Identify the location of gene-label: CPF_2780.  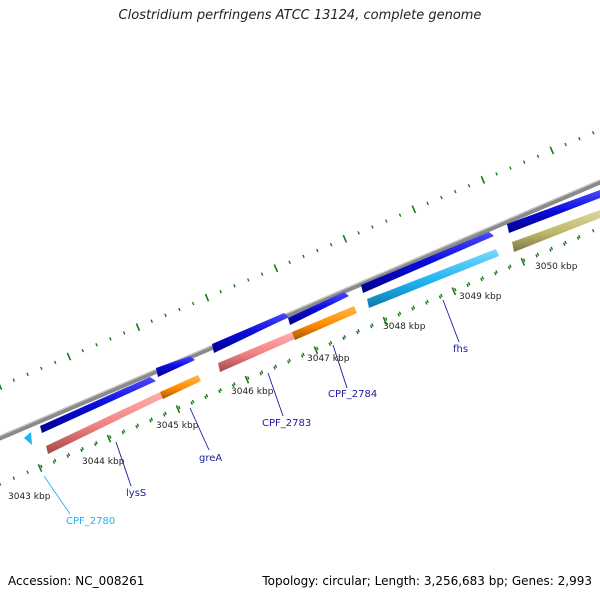
(90, 521).